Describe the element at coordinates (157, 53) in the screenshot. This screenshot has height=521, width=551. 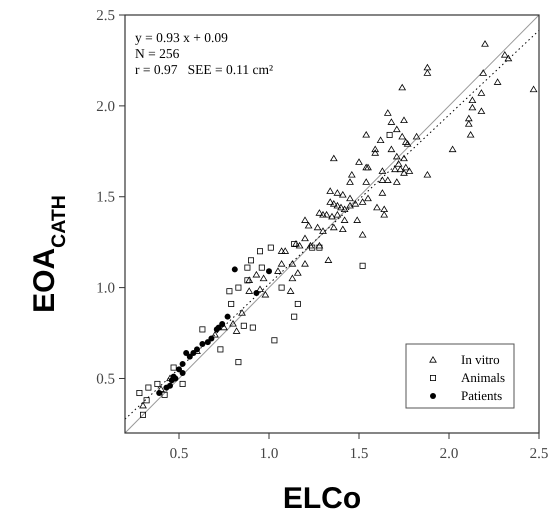
I see `annotation: N = 256` at that location.